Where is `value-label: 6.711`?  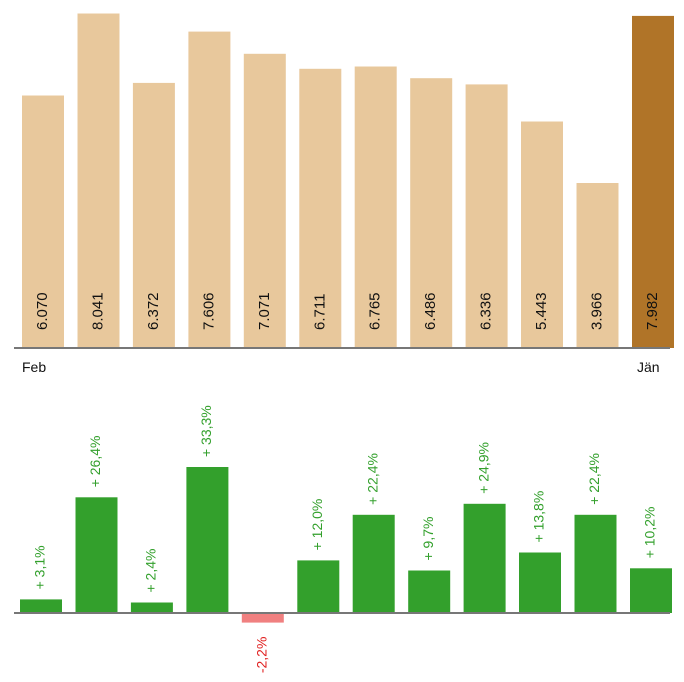
value-label: 6.711 is located at coordinates (319, 312).